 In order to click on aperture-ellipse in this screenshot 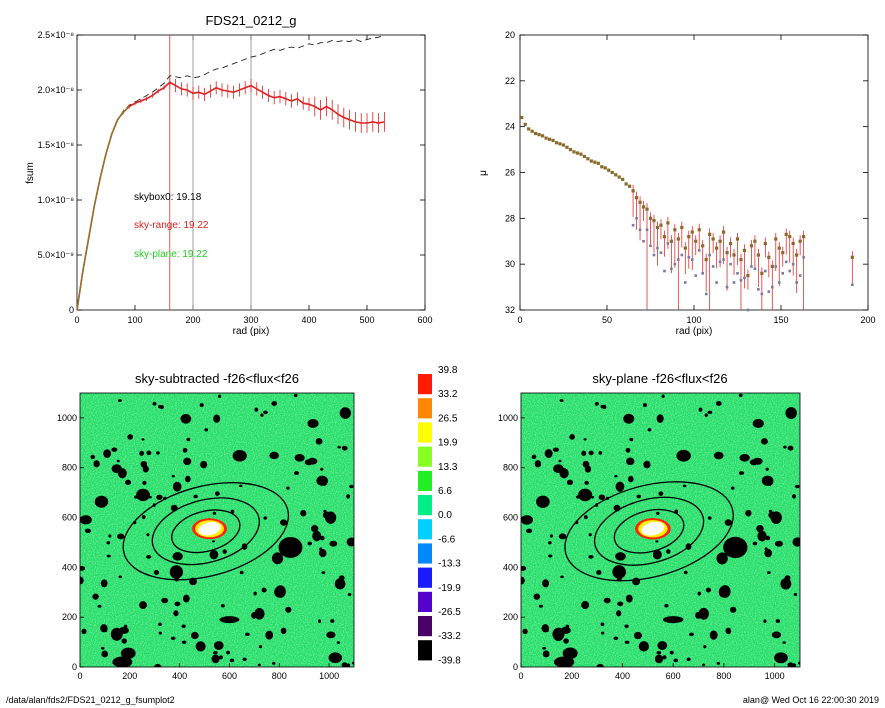, I will do `click(205, 531)`.